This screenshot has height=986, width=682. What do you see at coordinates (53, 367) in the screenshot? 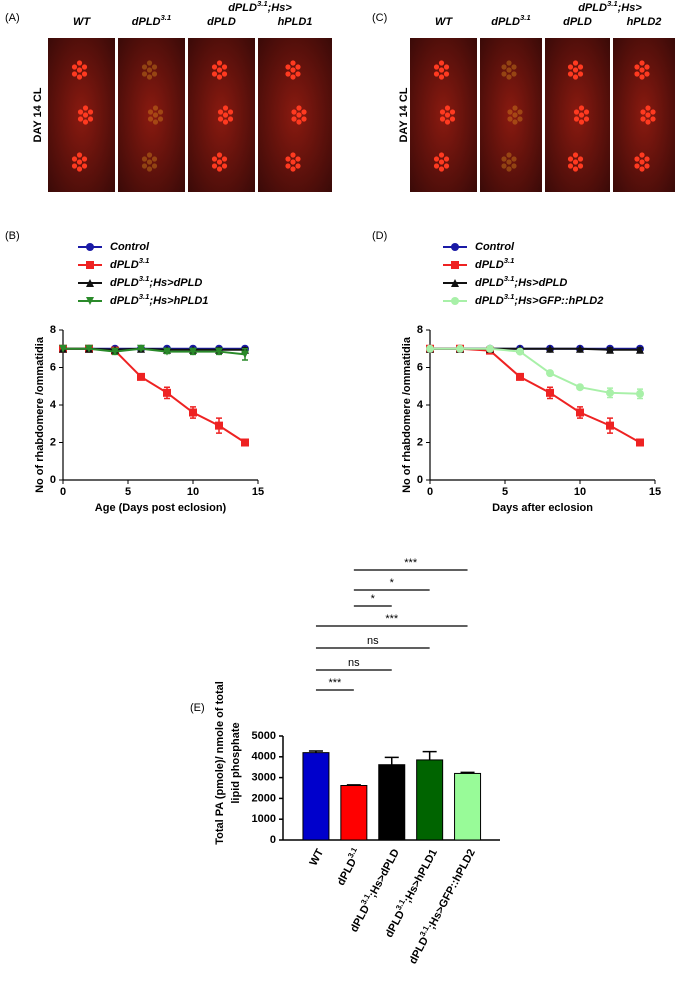
I see `y-tick-label: 6` at bounding box center [53, 367].